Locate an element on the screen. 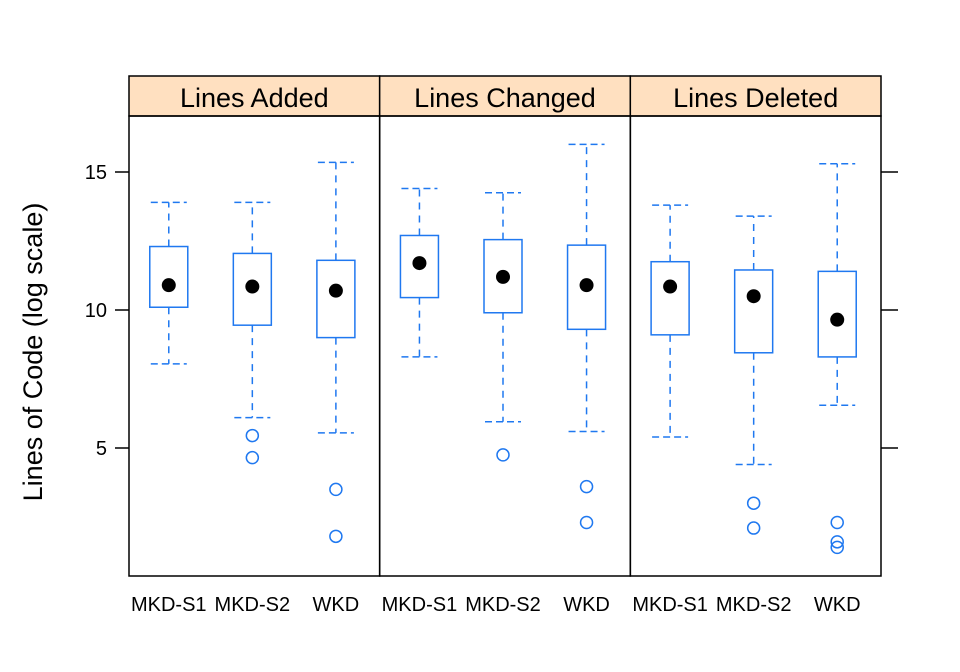  y-tick-label: 15 is located at coordinates (96, 173).